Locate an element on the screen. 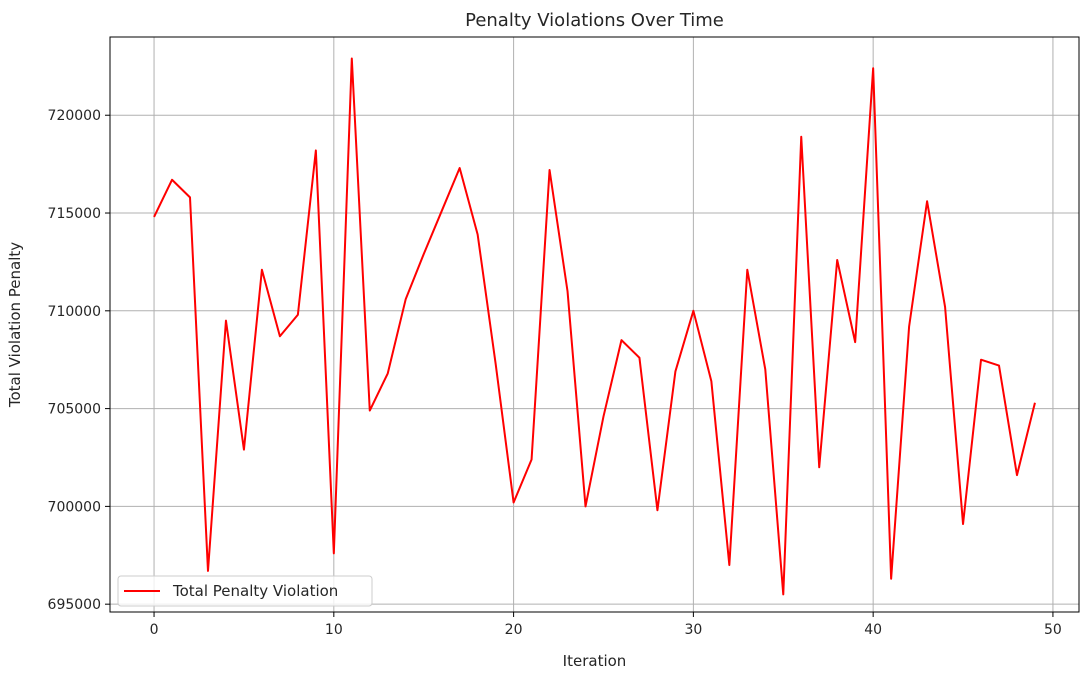 This screenshot has width=1089, height=675. chart-title: Penalty Violations Over Time is located at coordinates (594, 20).